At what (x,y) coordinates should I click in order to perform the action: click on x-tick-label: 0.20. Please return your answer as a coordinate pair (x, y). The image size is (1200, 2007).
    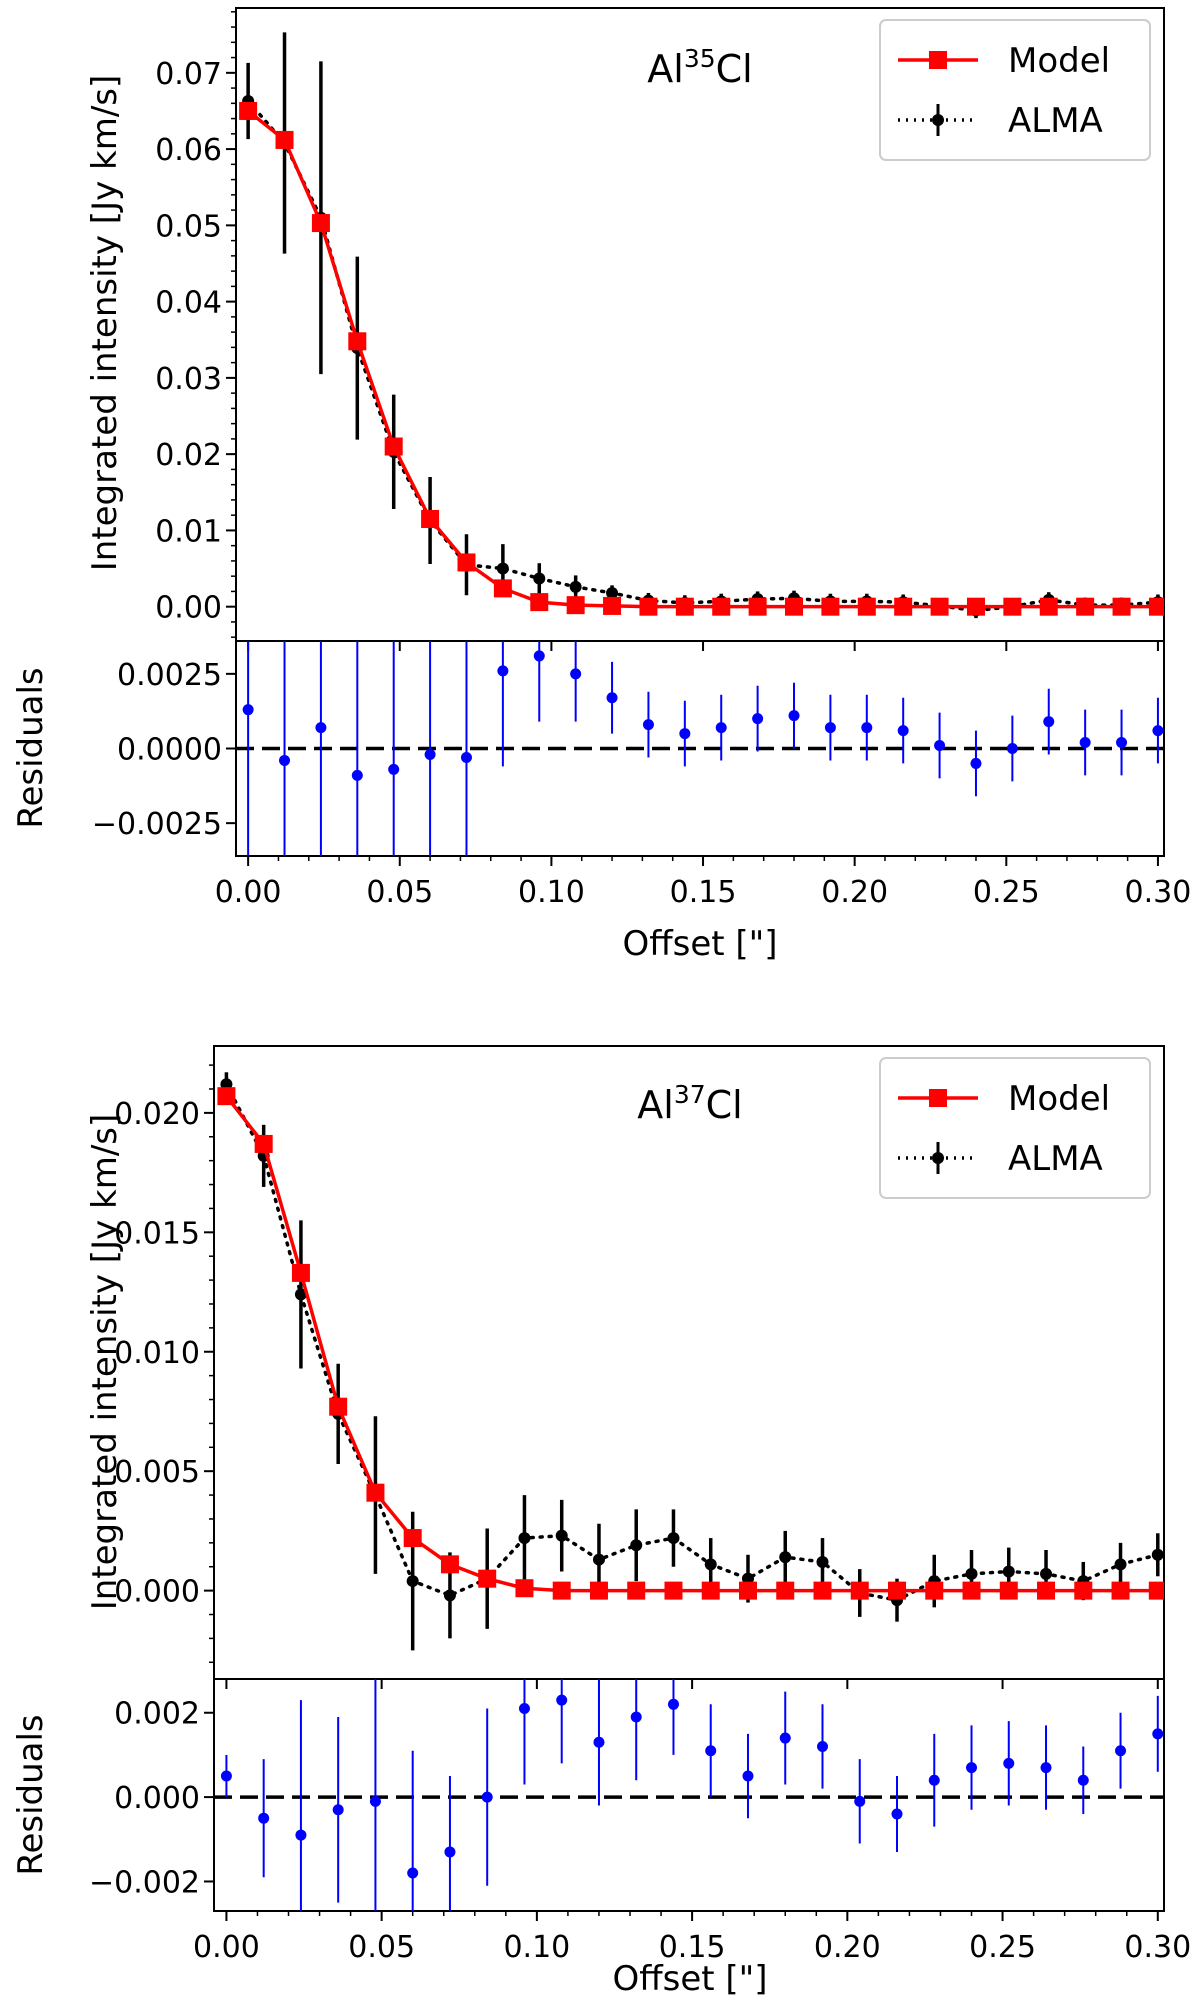
    Looking at the image, I should click on (847, 1947).